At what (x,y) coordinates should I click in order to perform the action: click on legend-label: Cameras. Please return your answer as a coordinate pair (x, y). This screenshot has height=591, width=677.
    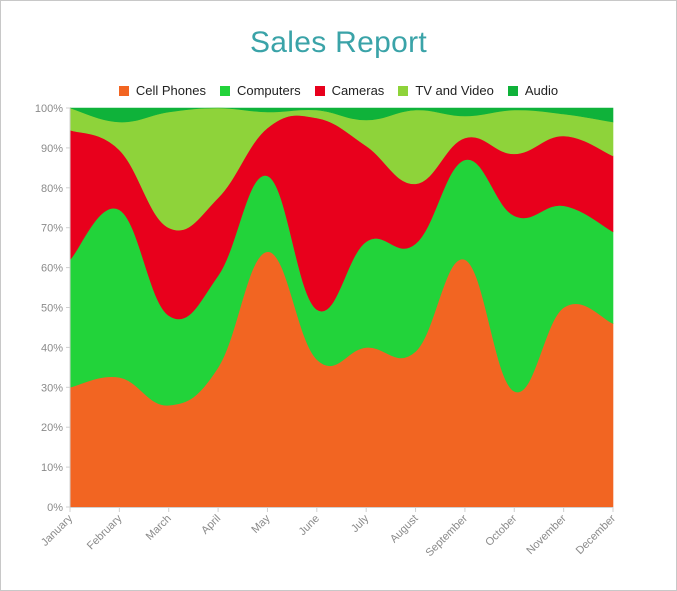
    Looking at the image, I should click on (358, 90).